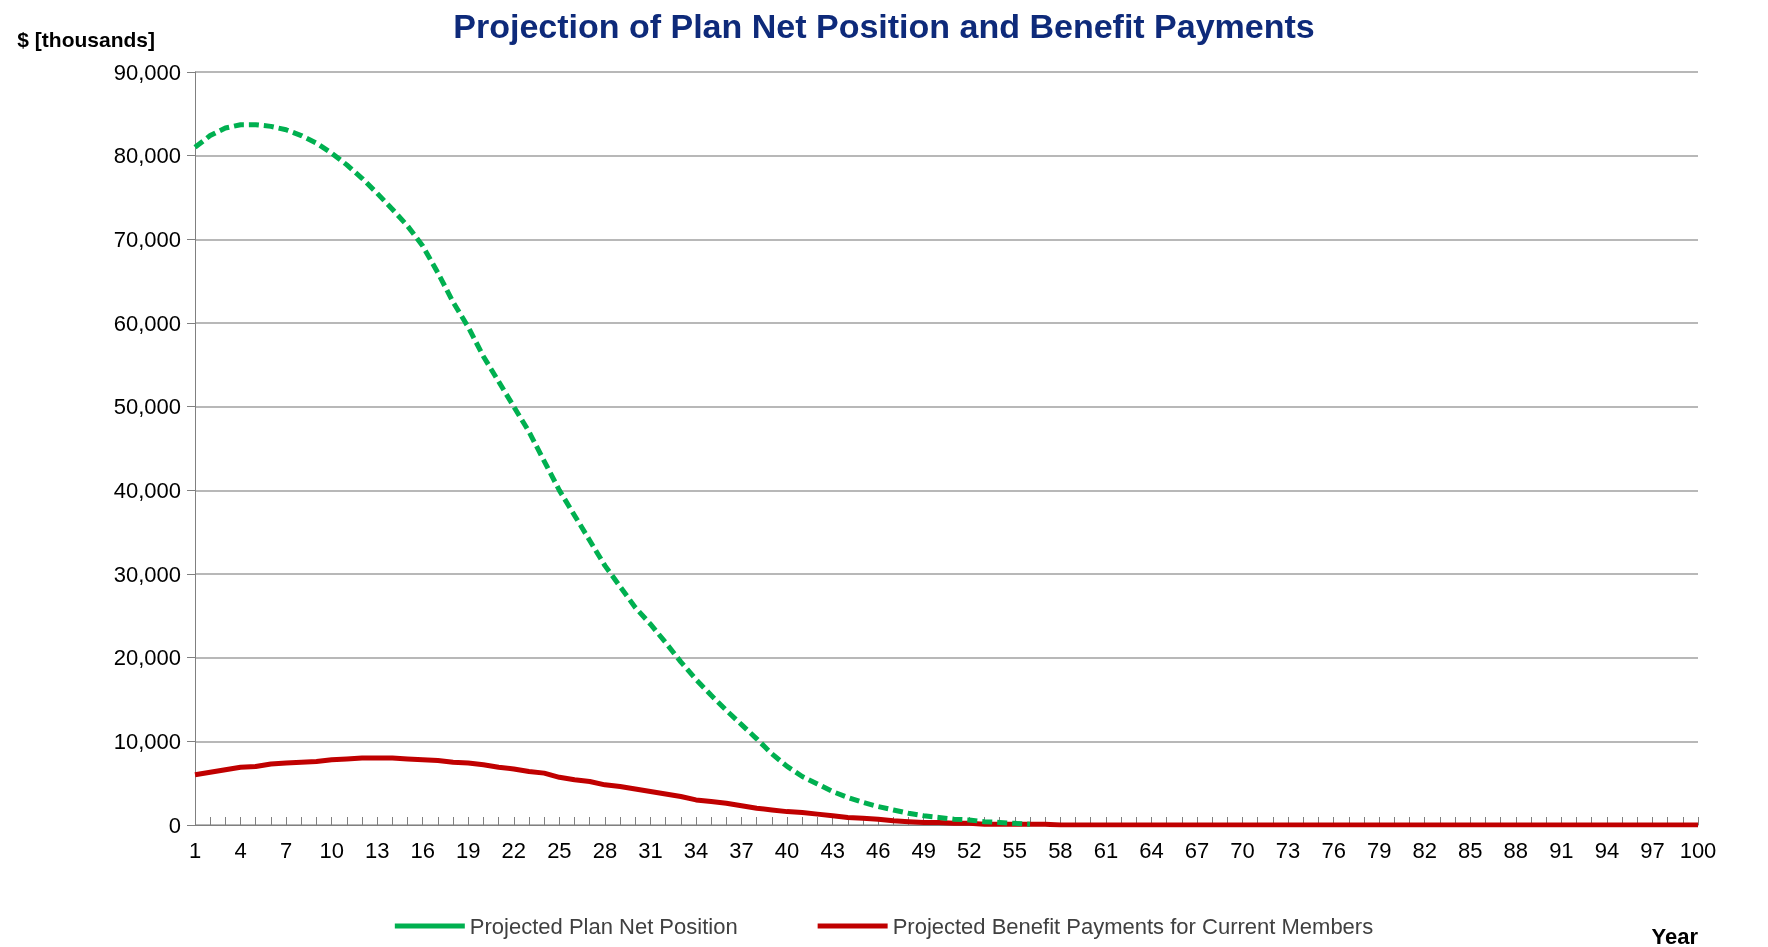  What do you see at coordinates (1516, 850) in the screenshot?
I see `x-tick-label: 88` at bounding box center [1516, 850].